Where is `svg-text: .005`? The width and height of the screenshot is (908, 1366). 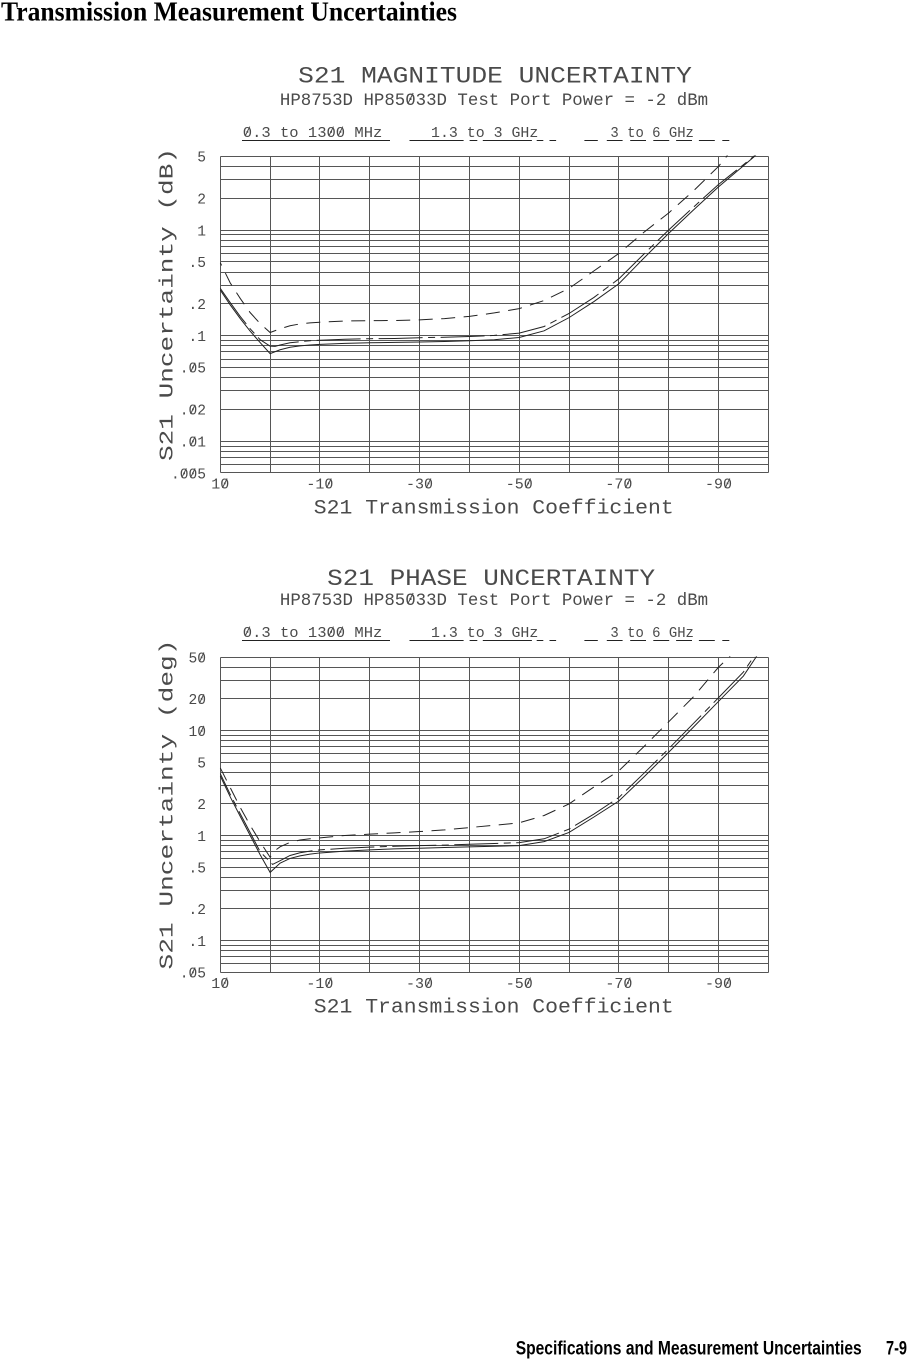
svg-text: .005 is located at coordinates (188, 475).